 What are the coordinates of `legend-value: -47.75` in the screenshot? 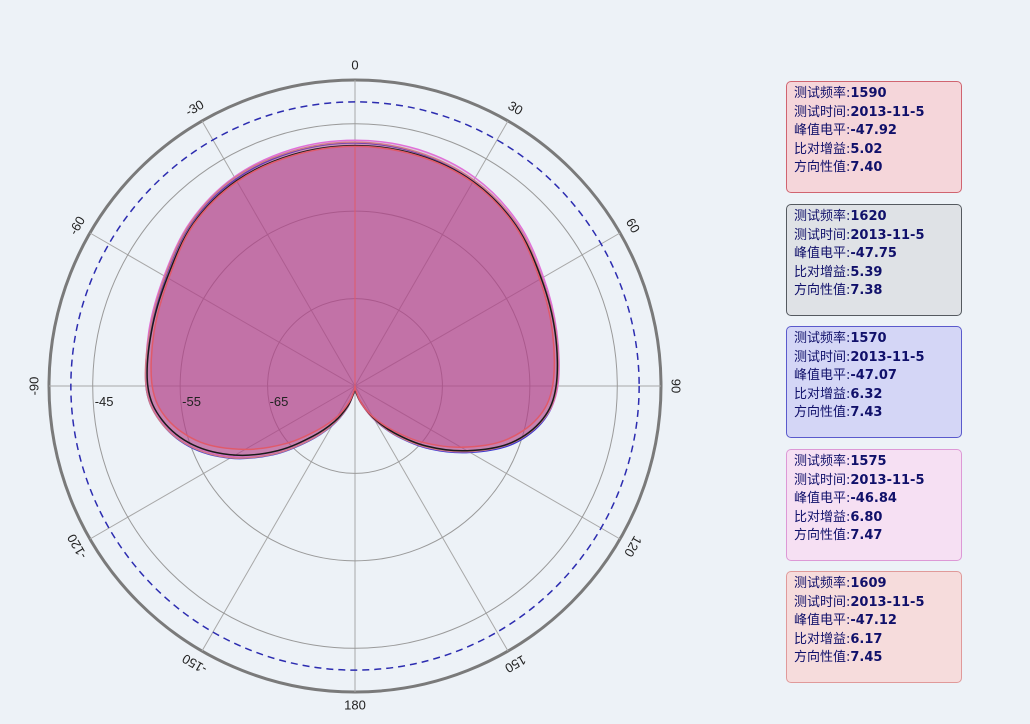 It's located at (873, 254).